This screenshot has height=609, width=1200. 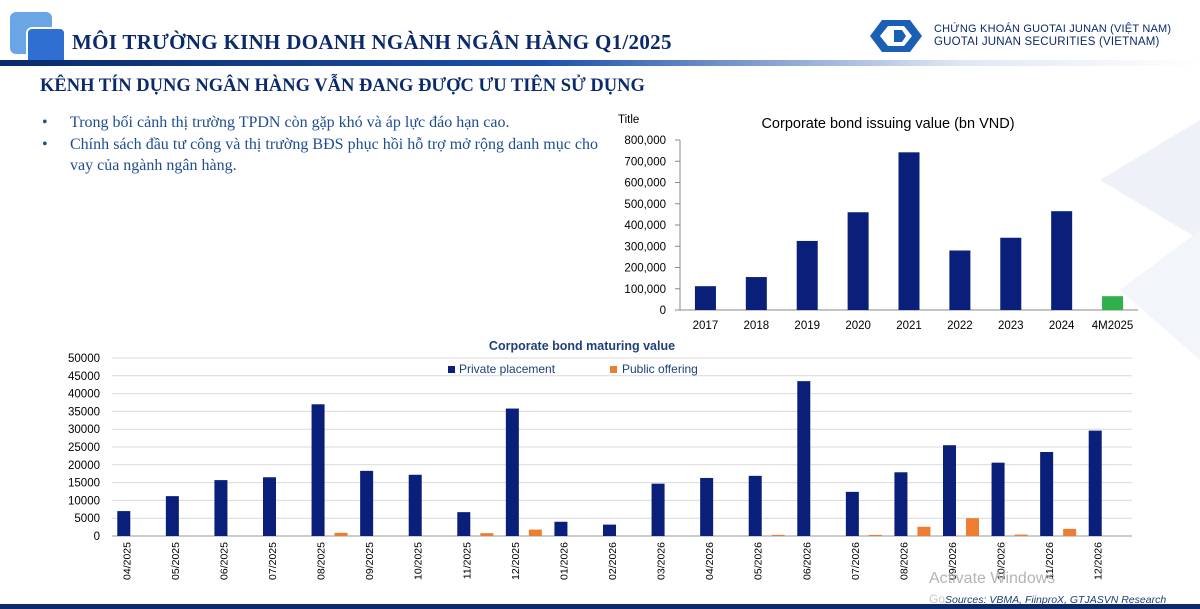 I want to click on y-tick-label: 400,000, so click(x=645, y=226).